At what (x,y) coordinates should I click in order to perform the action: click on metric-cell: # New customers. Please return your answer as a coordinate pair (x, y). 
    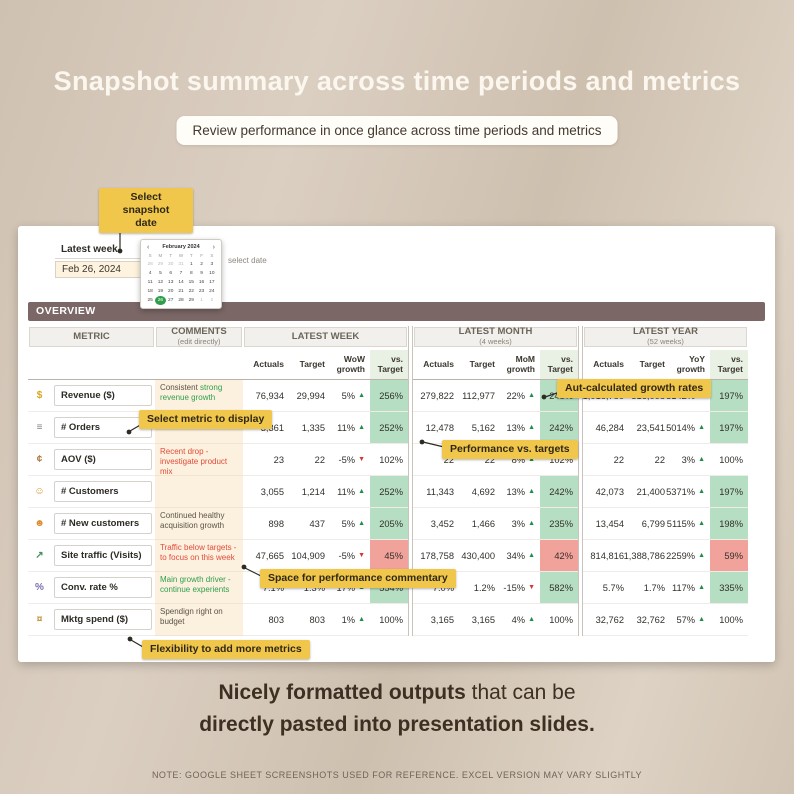
    Looking at the image, I should click on (103, 524).